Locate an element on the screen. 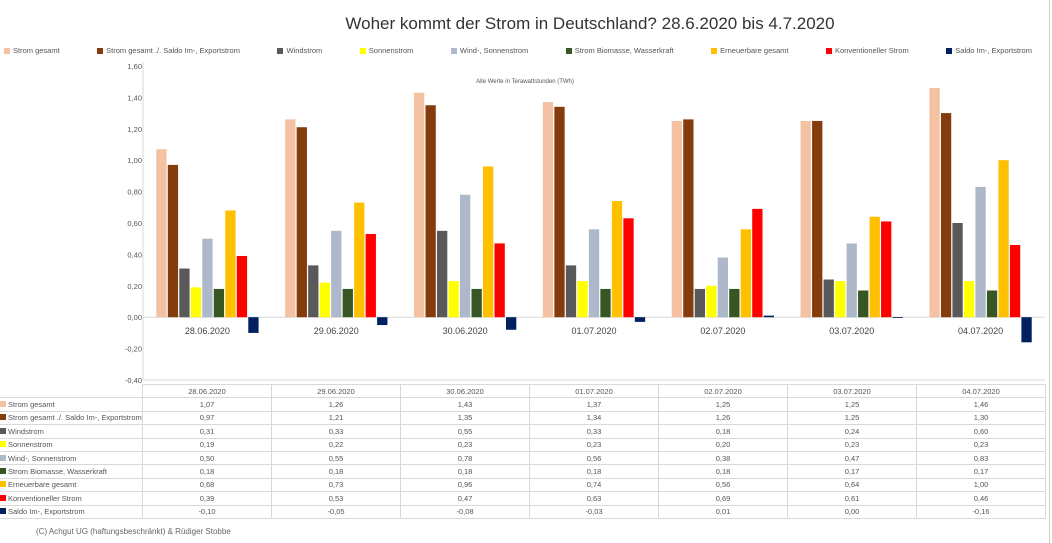 This screenshot has height=543, width=1052. legend-label: Sonnenstrom is located at coordinates (391, 50).